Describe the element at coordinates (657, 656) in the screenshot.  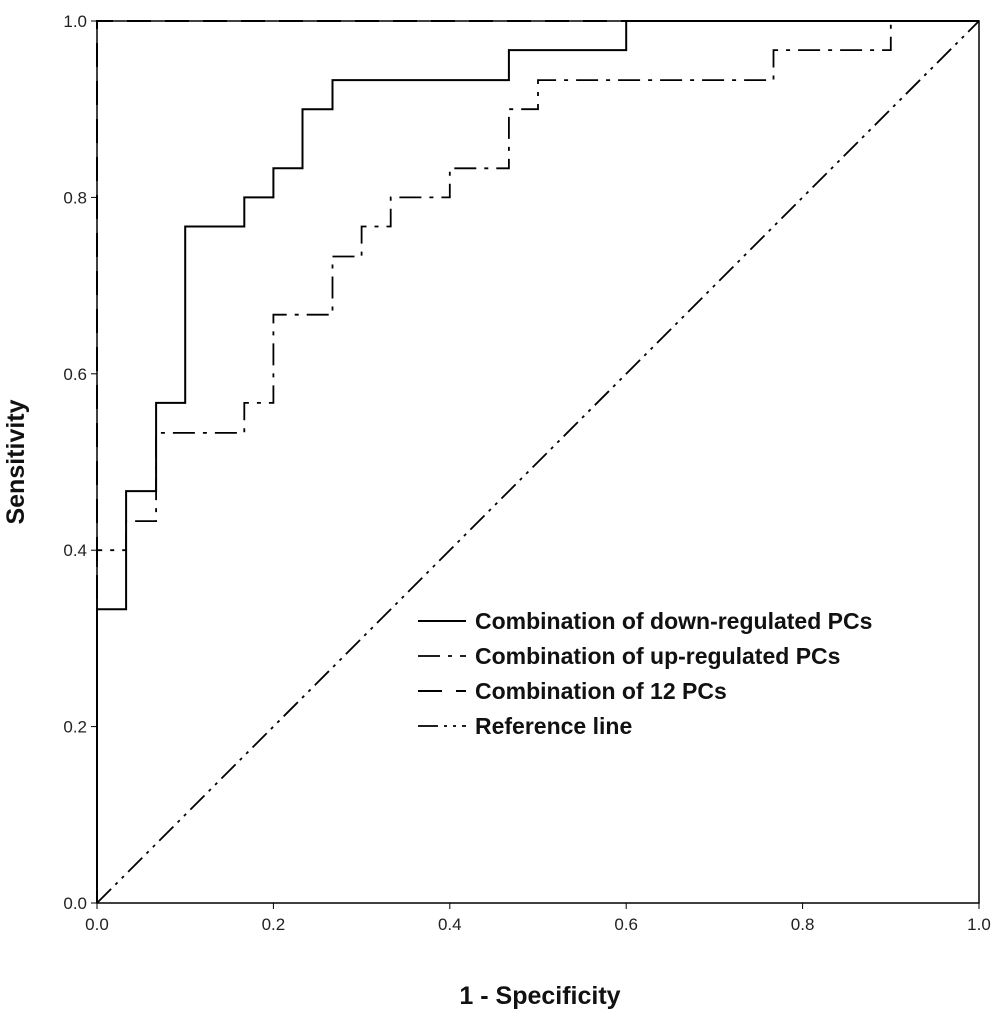
I see `legend-label-combination-of-up-regulated-pcs: Combination of up-regulated PCs` at that location.